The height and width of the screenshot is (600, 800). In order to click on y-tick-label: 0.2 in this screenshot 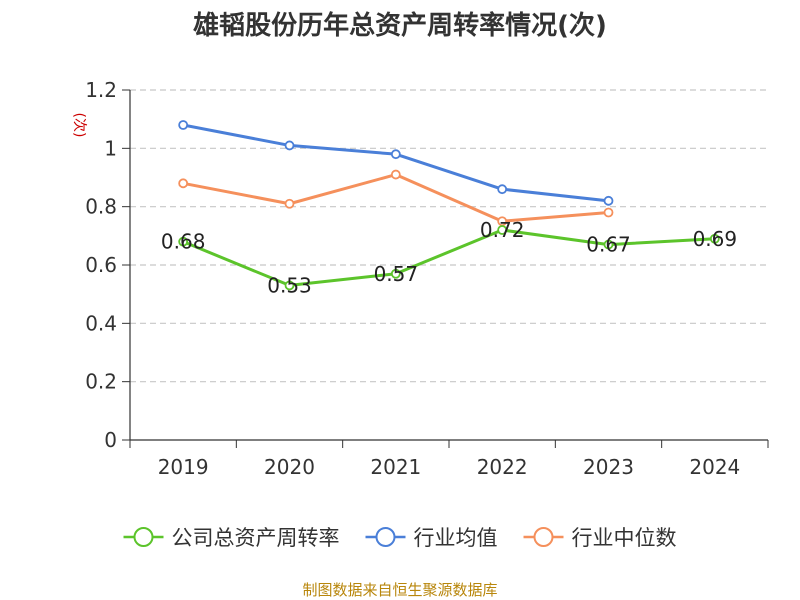, I will do `click(101, 382)`.